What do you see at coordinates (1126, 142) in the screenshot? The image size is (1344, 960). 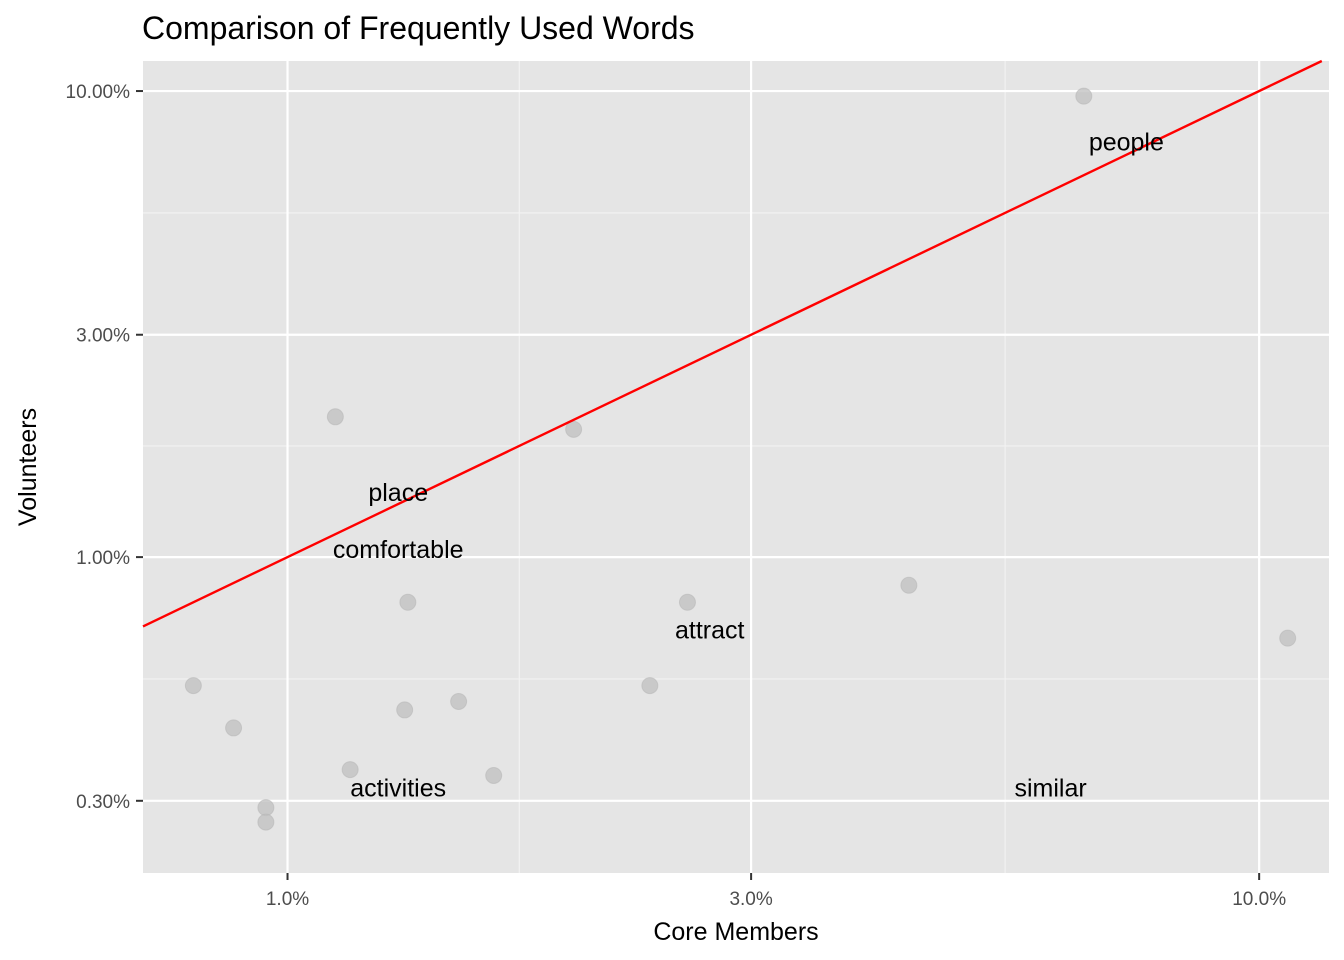 I see `word-label: people` at bounding box center [1126, 142].